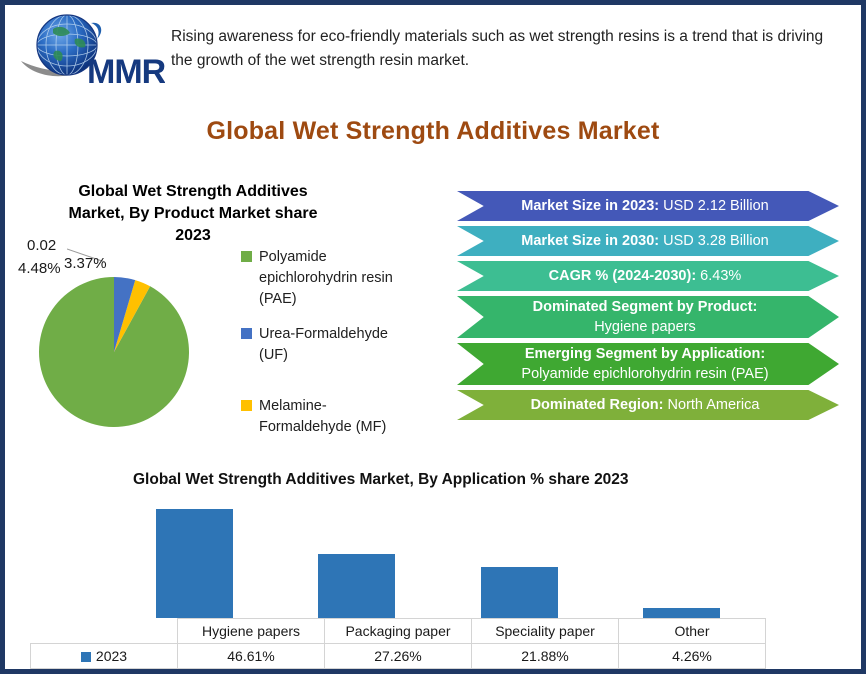 The image size is (866, 674). Describe the element at coordinates (645, 307) in the screenshot. I see `key-fact-label: Dominated Segment by Product:` at that location.